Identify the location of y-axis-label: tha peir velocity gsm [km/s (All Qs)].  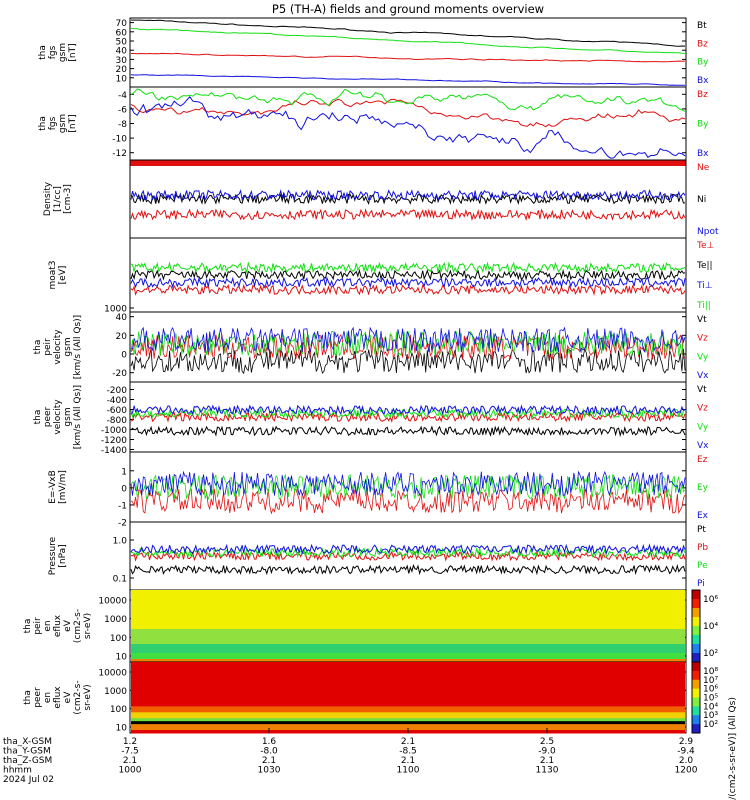
(58, 347).